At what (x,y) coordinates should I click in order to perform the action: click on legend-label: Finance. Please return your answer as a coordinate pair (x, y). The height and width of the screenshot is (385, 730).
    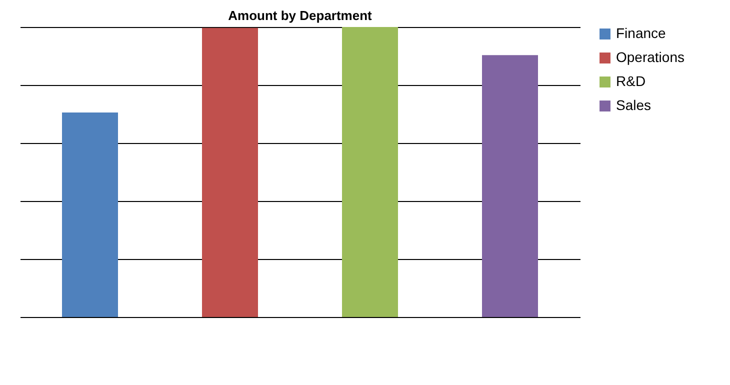
    Looking at the image, I should click on (641, 33).